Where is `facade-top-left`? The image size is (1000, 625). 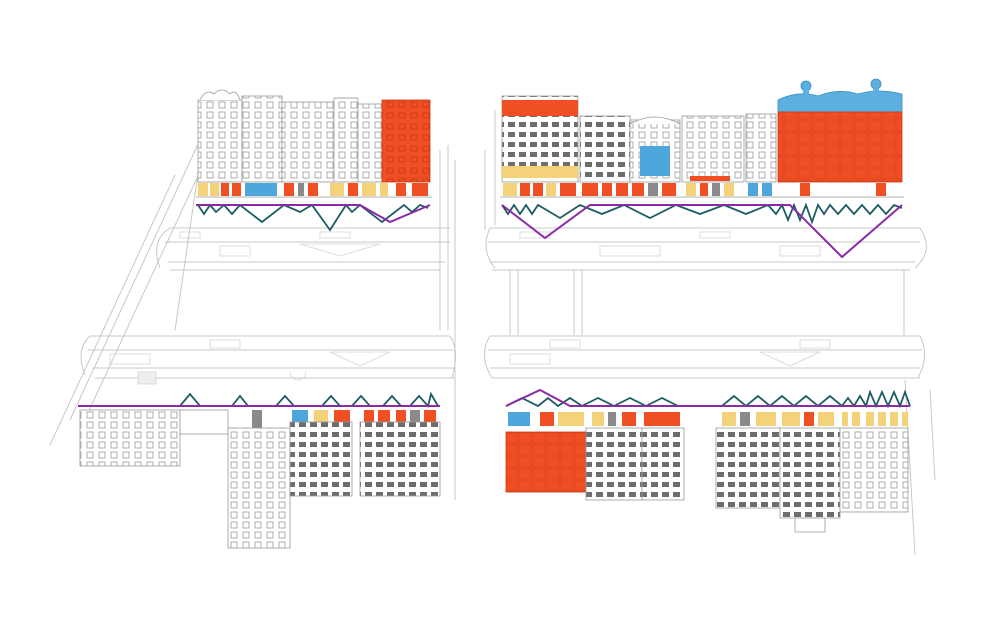 facade-top-left is located at coordinates (314, 160).